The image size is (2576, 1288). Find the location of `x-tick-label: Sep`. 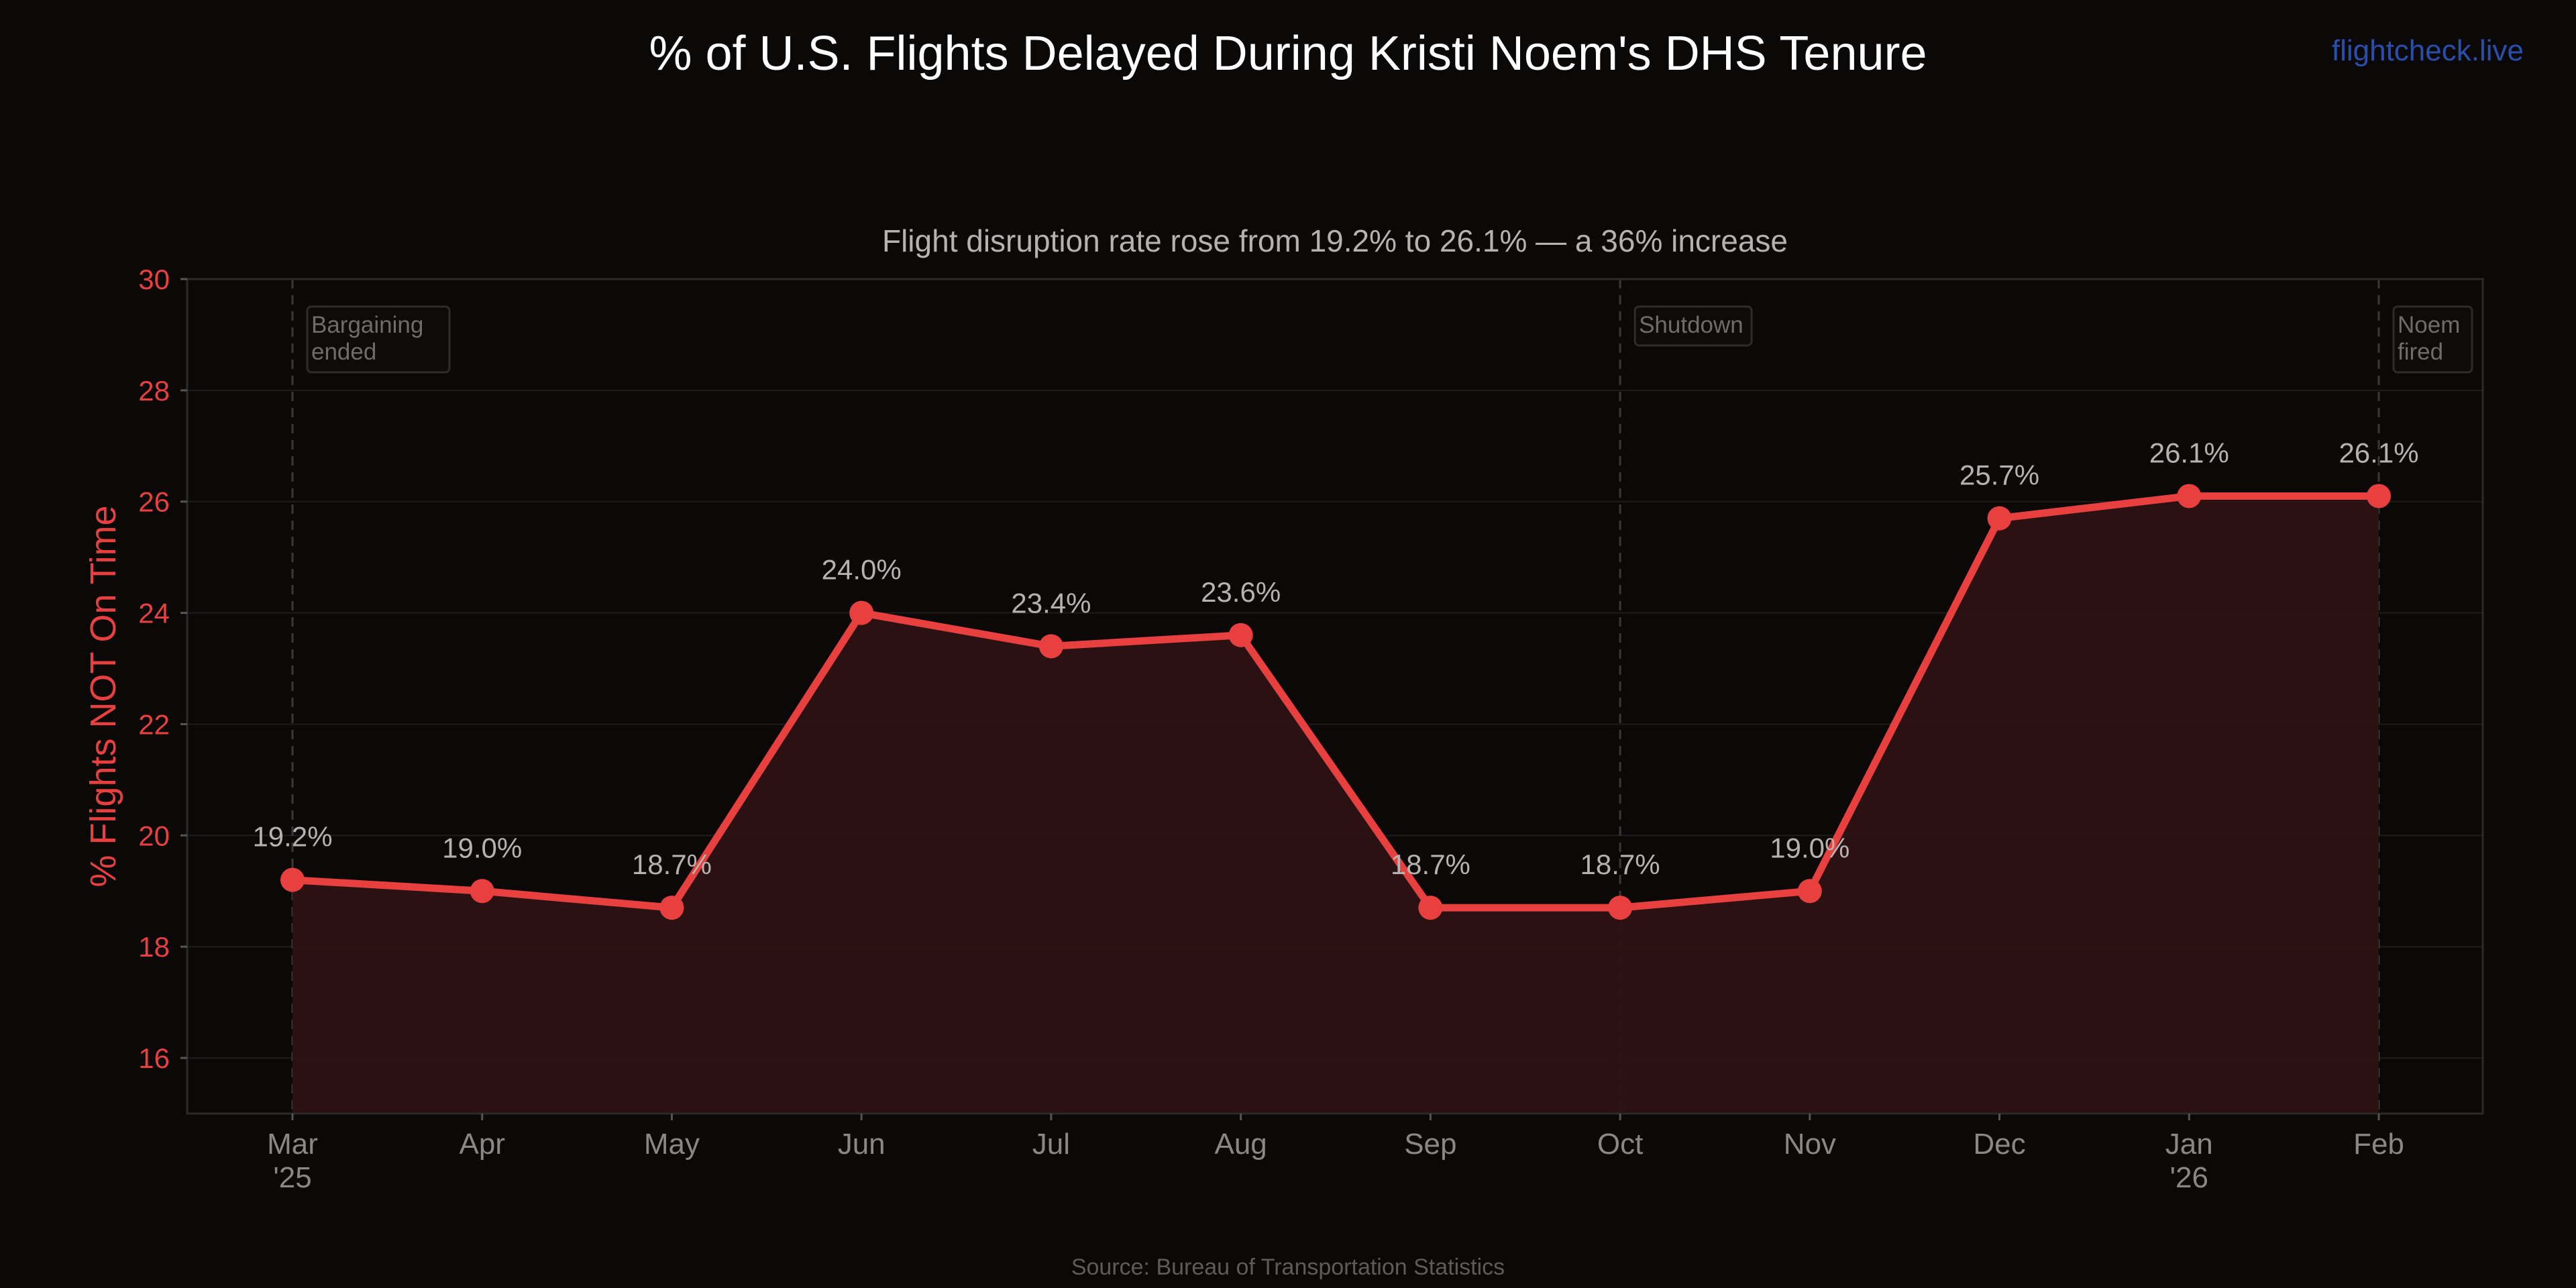

x-tick-label: Sep is located at coordinates (1430, 1144).